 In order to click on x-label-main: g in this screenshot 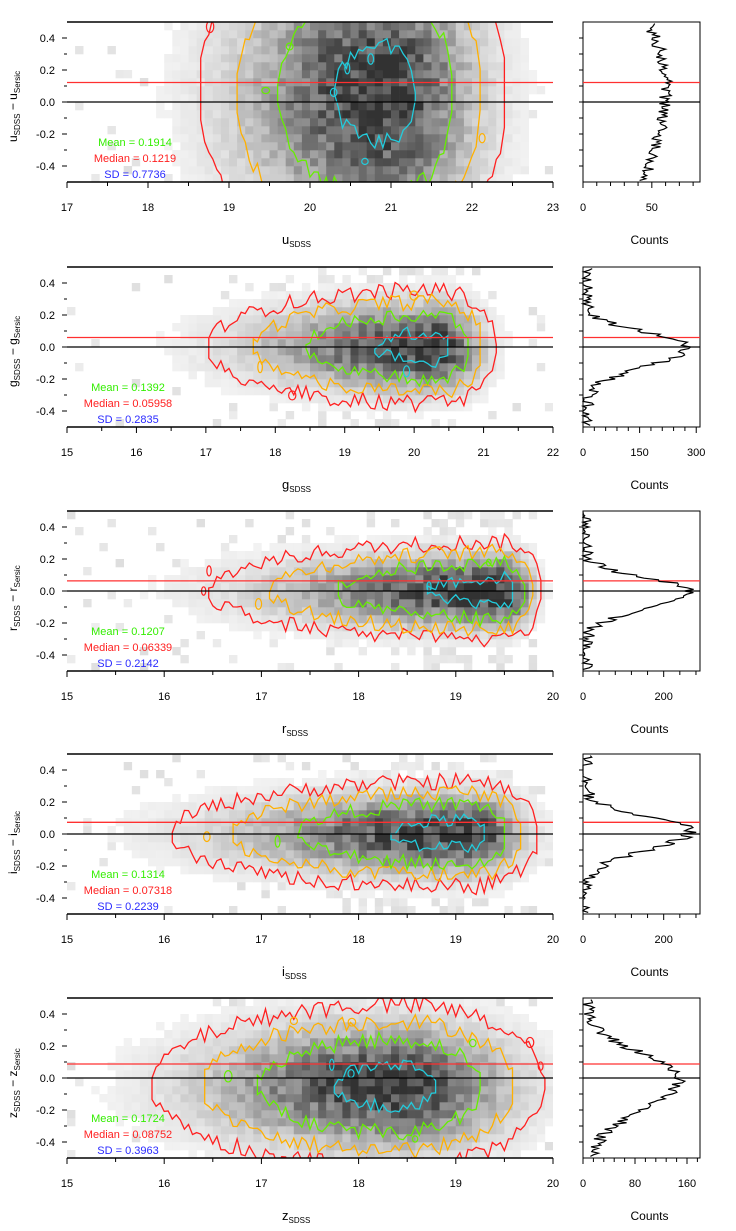, I will do `click(285, 484)`.